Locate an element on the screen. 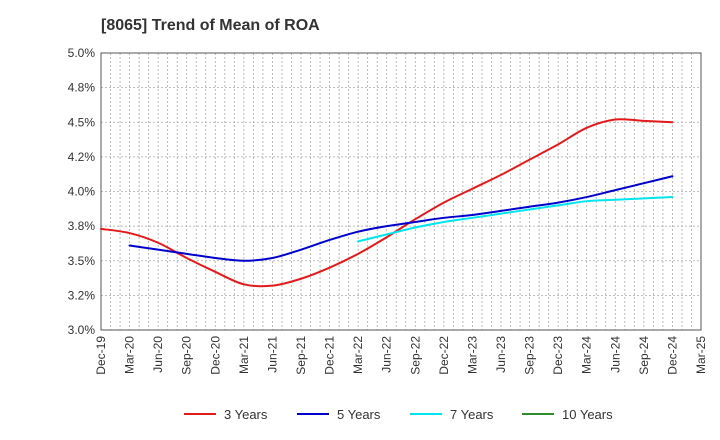 This screenshot has height=440, width=720. x-tick-label: Dec-19 is located at coordinates (101, 355).